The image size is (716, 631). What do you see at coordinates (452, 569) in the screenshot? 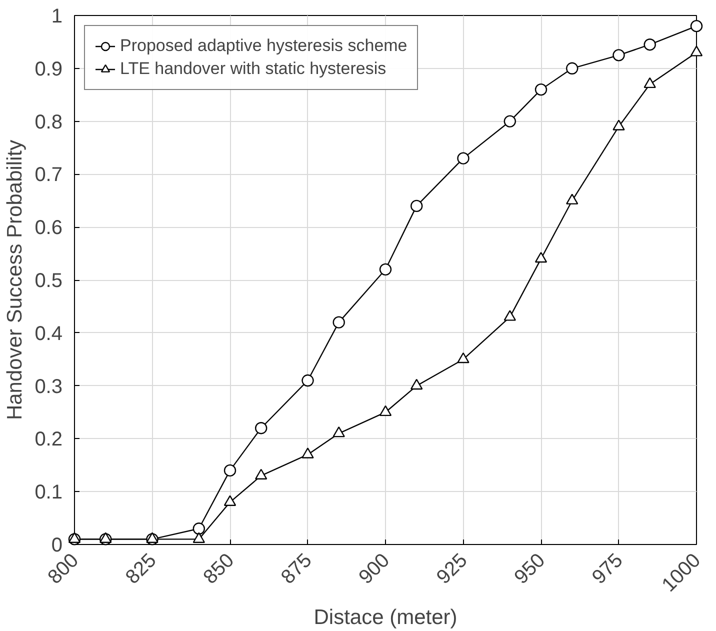
I see `x-tick-label: 925` at bounding box center [452, 569].